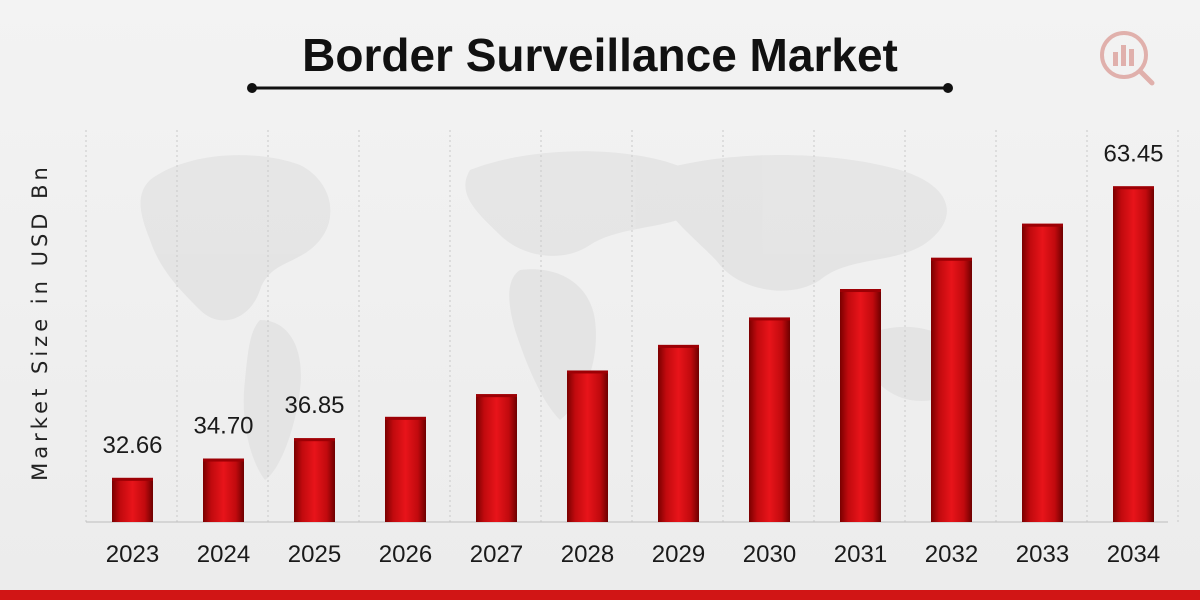 The height and width of the screenshot is (600, 1200). Describe the element at coordinates (860, 291) in the screenshot. I see `bar-cap-2031` at that location.